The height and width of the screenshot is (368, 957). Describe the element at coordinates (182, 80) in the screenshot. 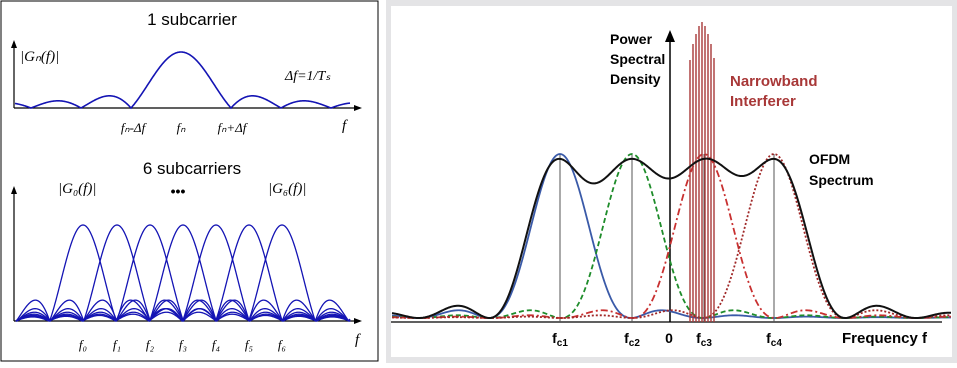

I see `top-sinc-curve` at that location.